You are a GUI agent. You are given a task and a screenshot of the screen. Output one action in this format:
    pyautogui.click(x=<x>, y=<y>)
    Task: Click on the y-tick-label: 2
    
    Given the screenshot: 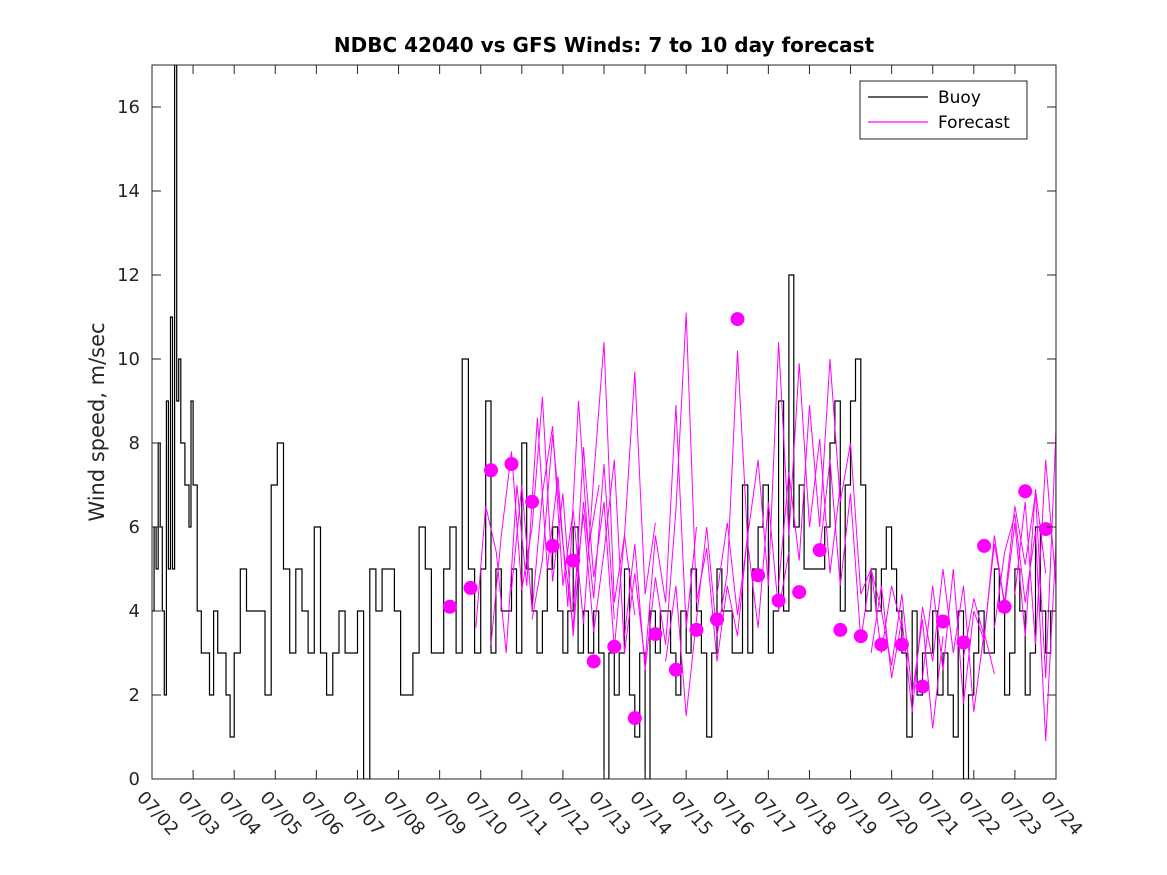 What is the action you would take?
    pyautogui.click(x=134, y=695)
    